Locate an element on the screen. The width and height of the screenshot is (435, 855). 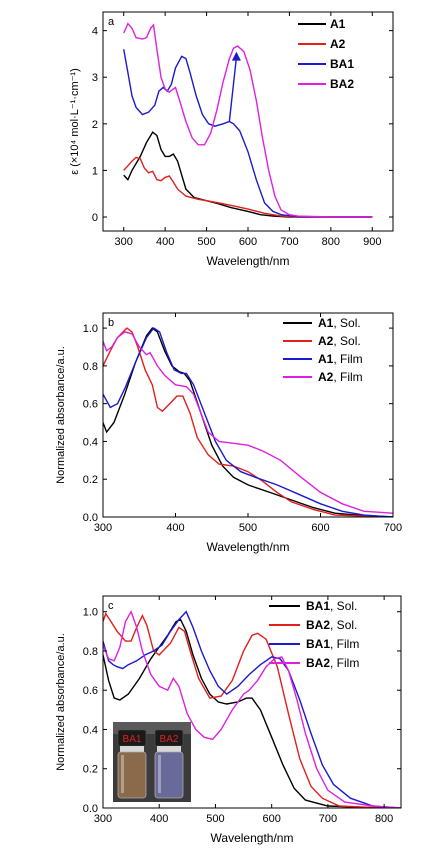
legend-entry: BA1, Sol. is located at coordinates (331, 606).